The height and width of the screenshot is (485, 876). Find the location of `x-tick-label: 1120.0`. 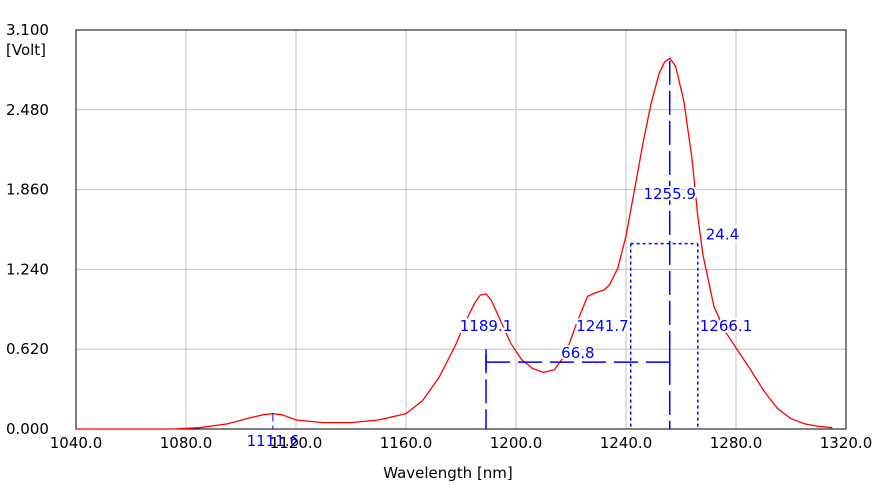

x-tick-label: 1120.0 is located at coordinates (296, 443).